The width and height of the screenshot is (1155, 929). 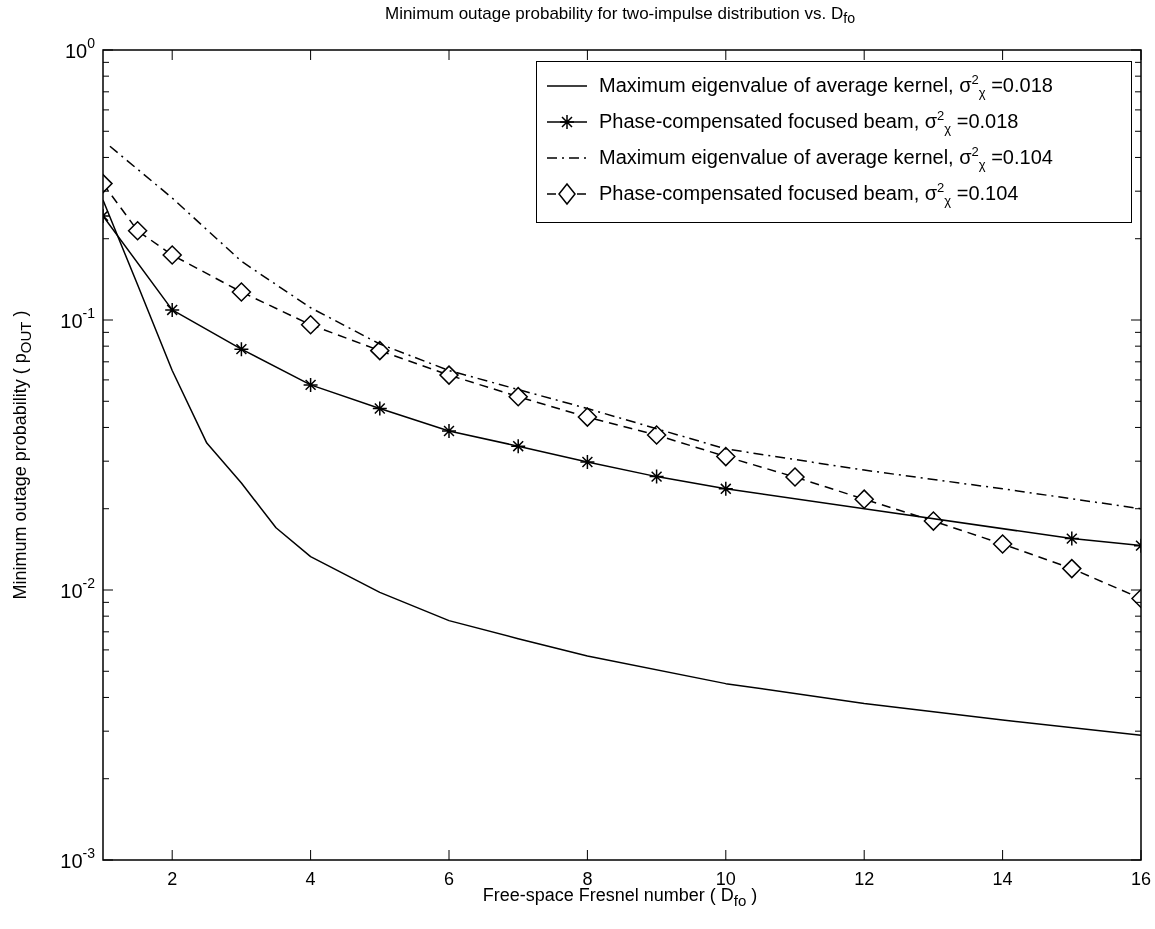 I want to click on x-tick-label: 4, so click(x=310, y=878).